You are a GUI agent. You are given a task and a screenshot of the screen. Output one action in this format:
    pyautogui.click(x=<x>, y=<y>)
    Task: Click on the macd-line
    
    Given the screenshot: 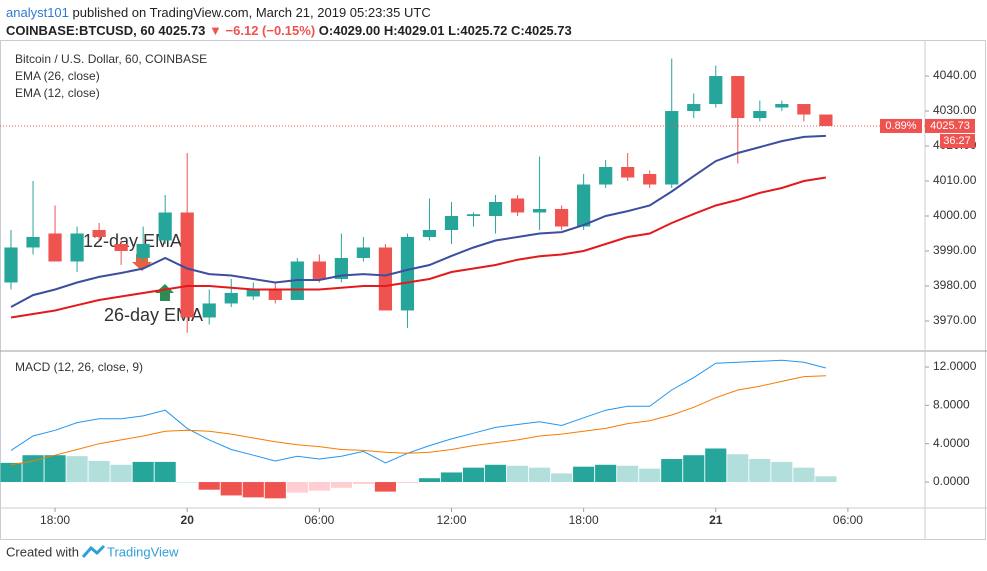 What is the action you would take?
    pyautogui.click(x=418, y=420)
    